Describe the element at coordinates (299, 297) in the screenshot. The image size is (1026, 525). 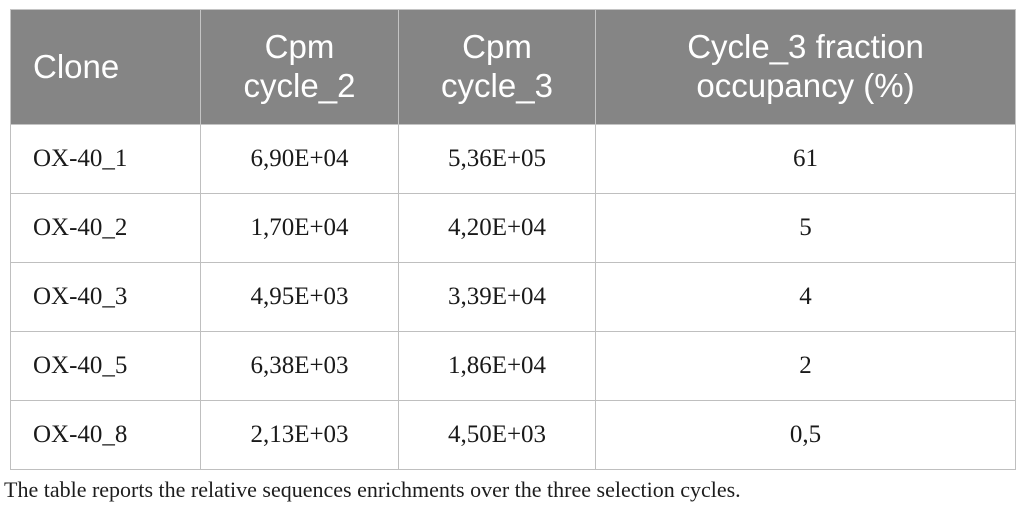
I see `cell-cpm-cycle-2: 4,95E+03` at that location.